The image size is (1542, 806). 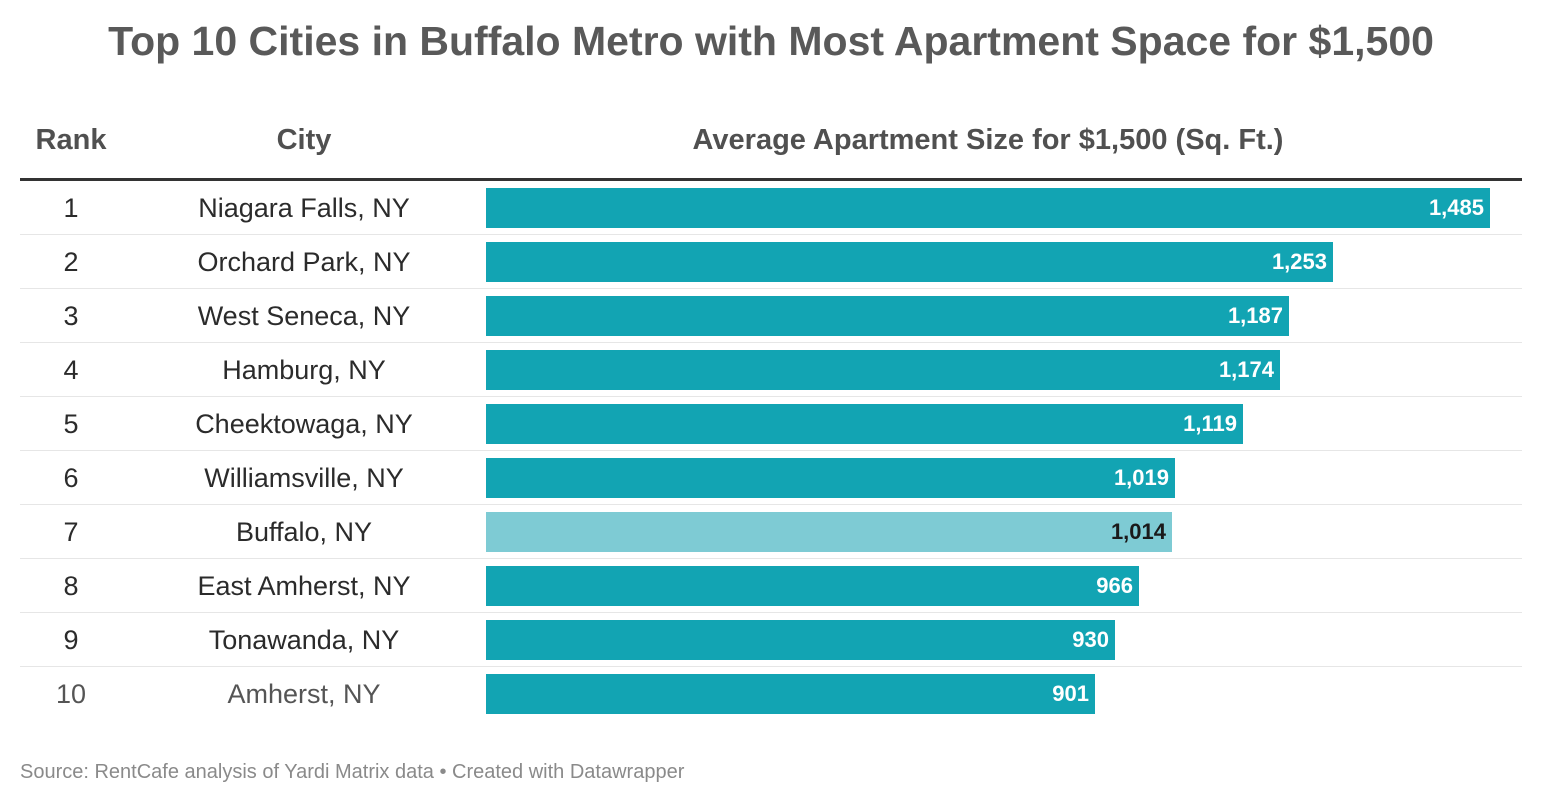 What do you see at coordinates (1138, 531) in the screenshot?
I see `bar-value-label: 1,014` at bounding box center [1138, 531].